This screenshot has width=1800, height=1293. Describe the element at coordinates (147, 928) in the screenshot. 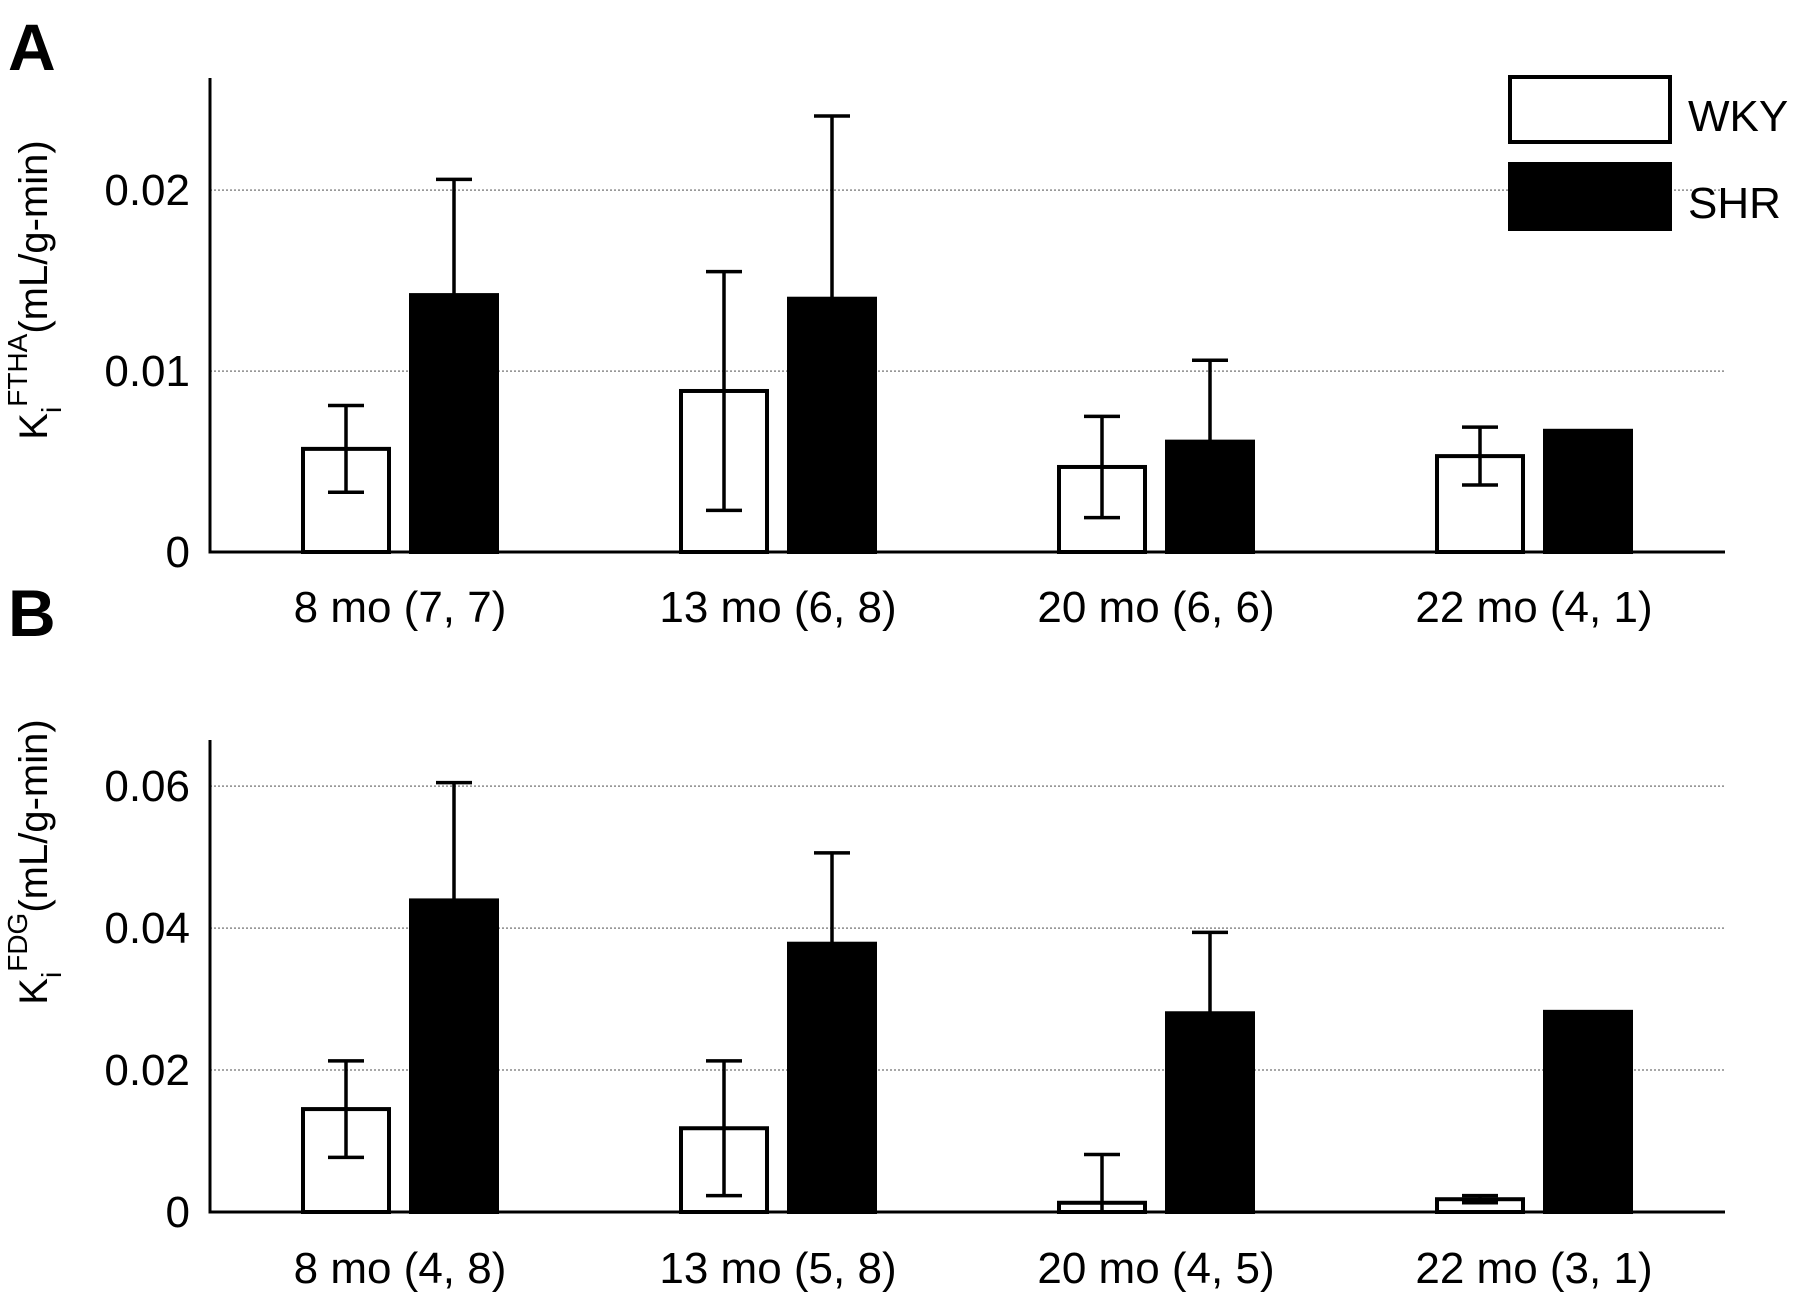

I see `y-tick-label-b-2: 0.04` at that location.